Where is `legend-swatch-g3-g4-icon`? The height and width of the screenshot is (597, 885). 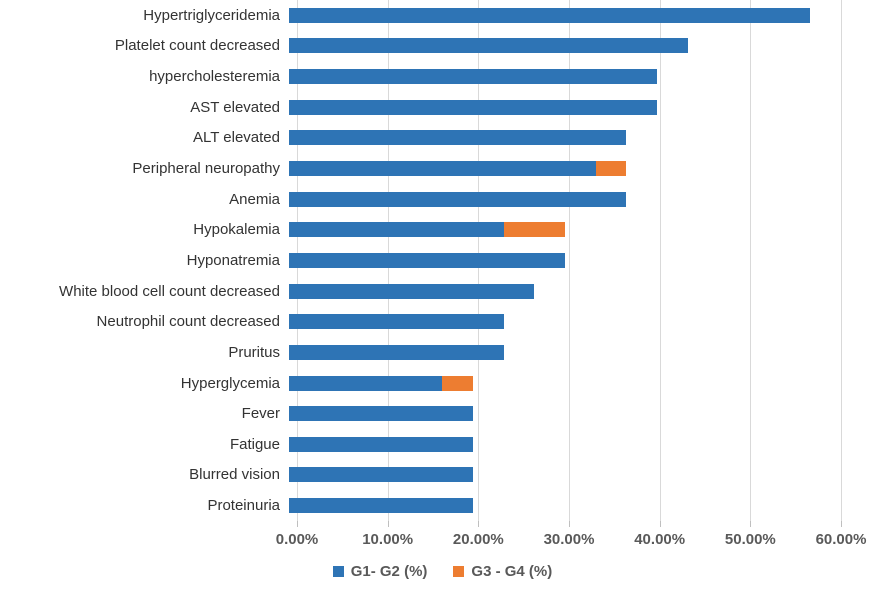 legend-swatch-g3-g4-icon is located at coordinates (459, 571).